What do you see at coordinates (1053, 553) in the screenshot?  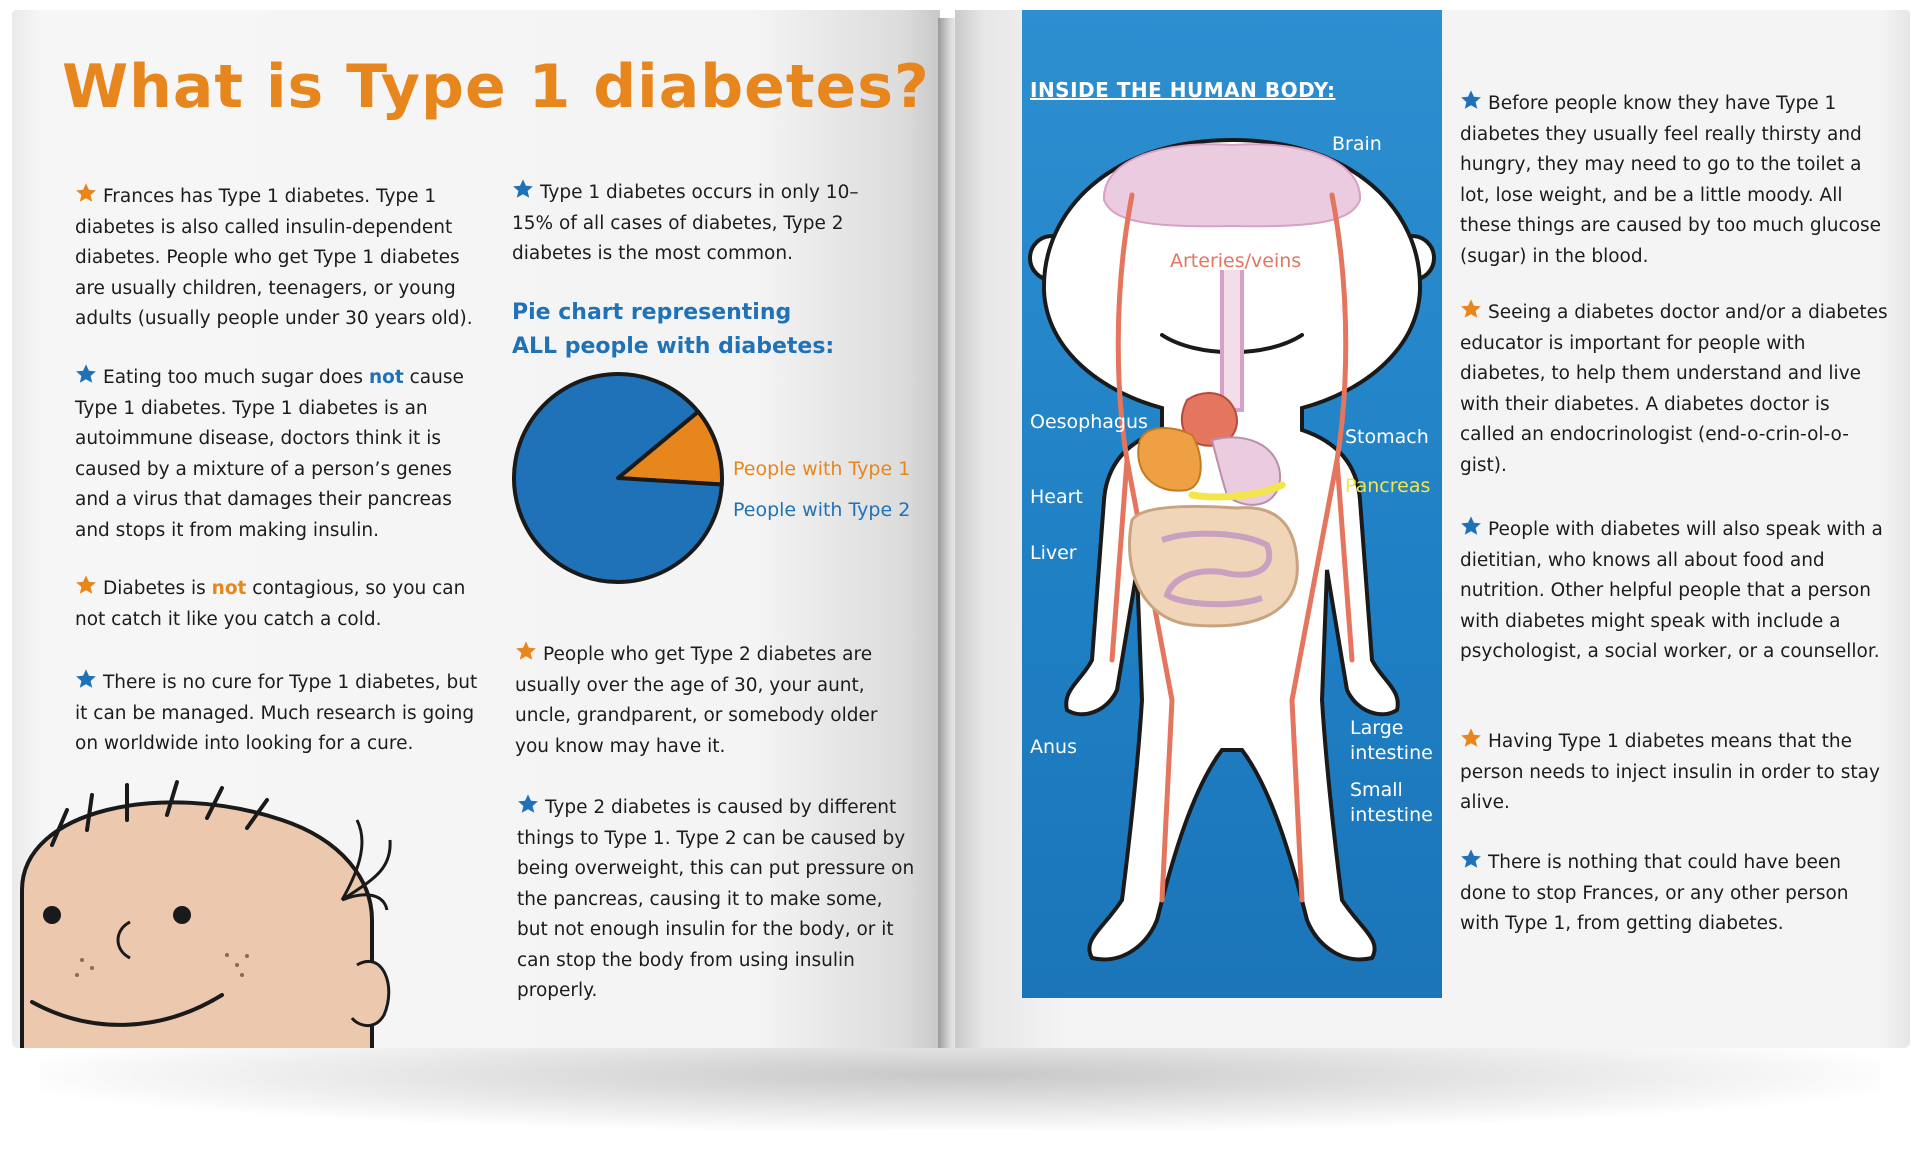 I see `label-liver: Liver` at bounding box center [1053, 553].